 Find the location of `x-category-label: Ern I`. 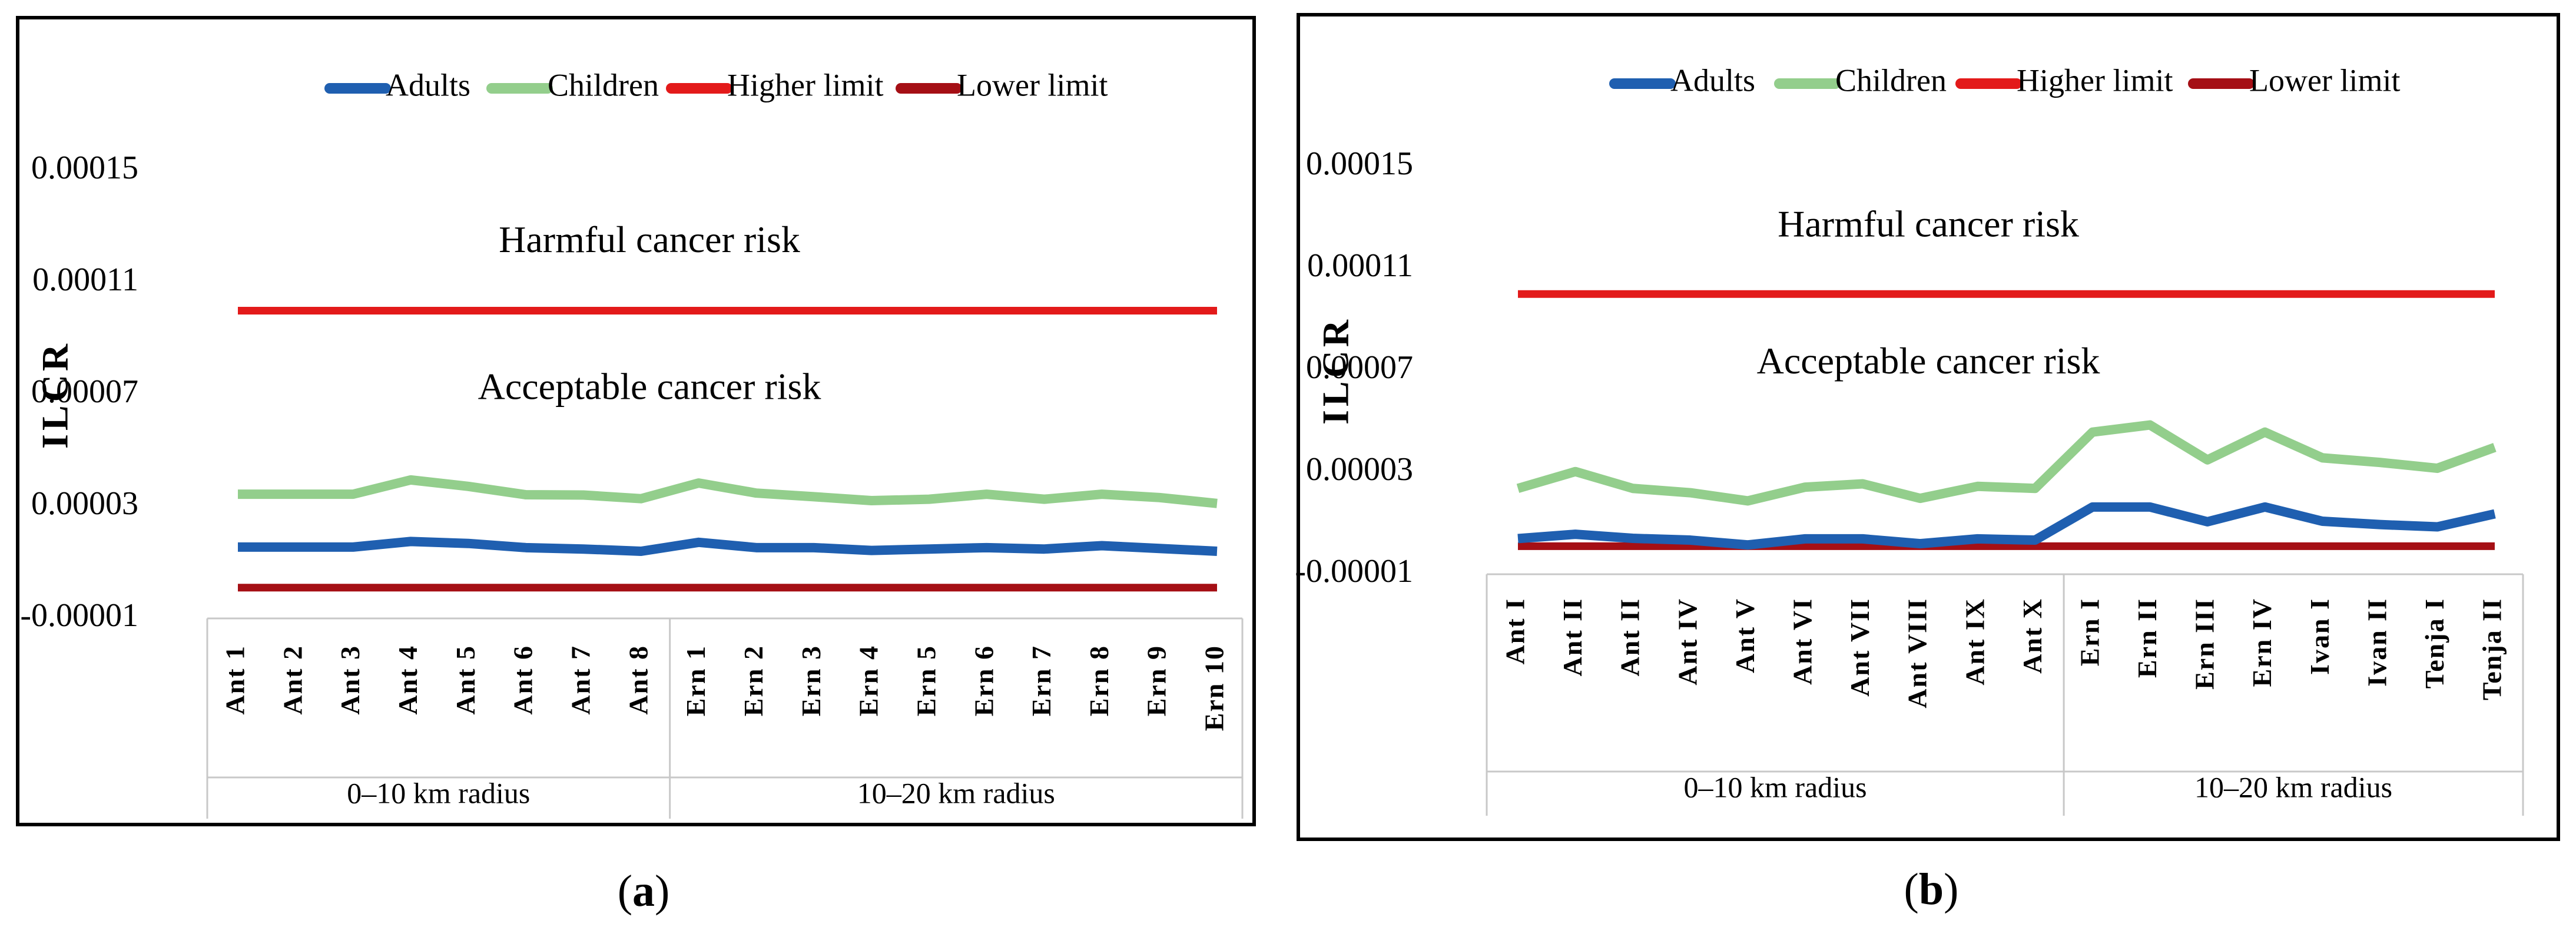

x-category-label: Ern I is located at coordinates (2089, 632).